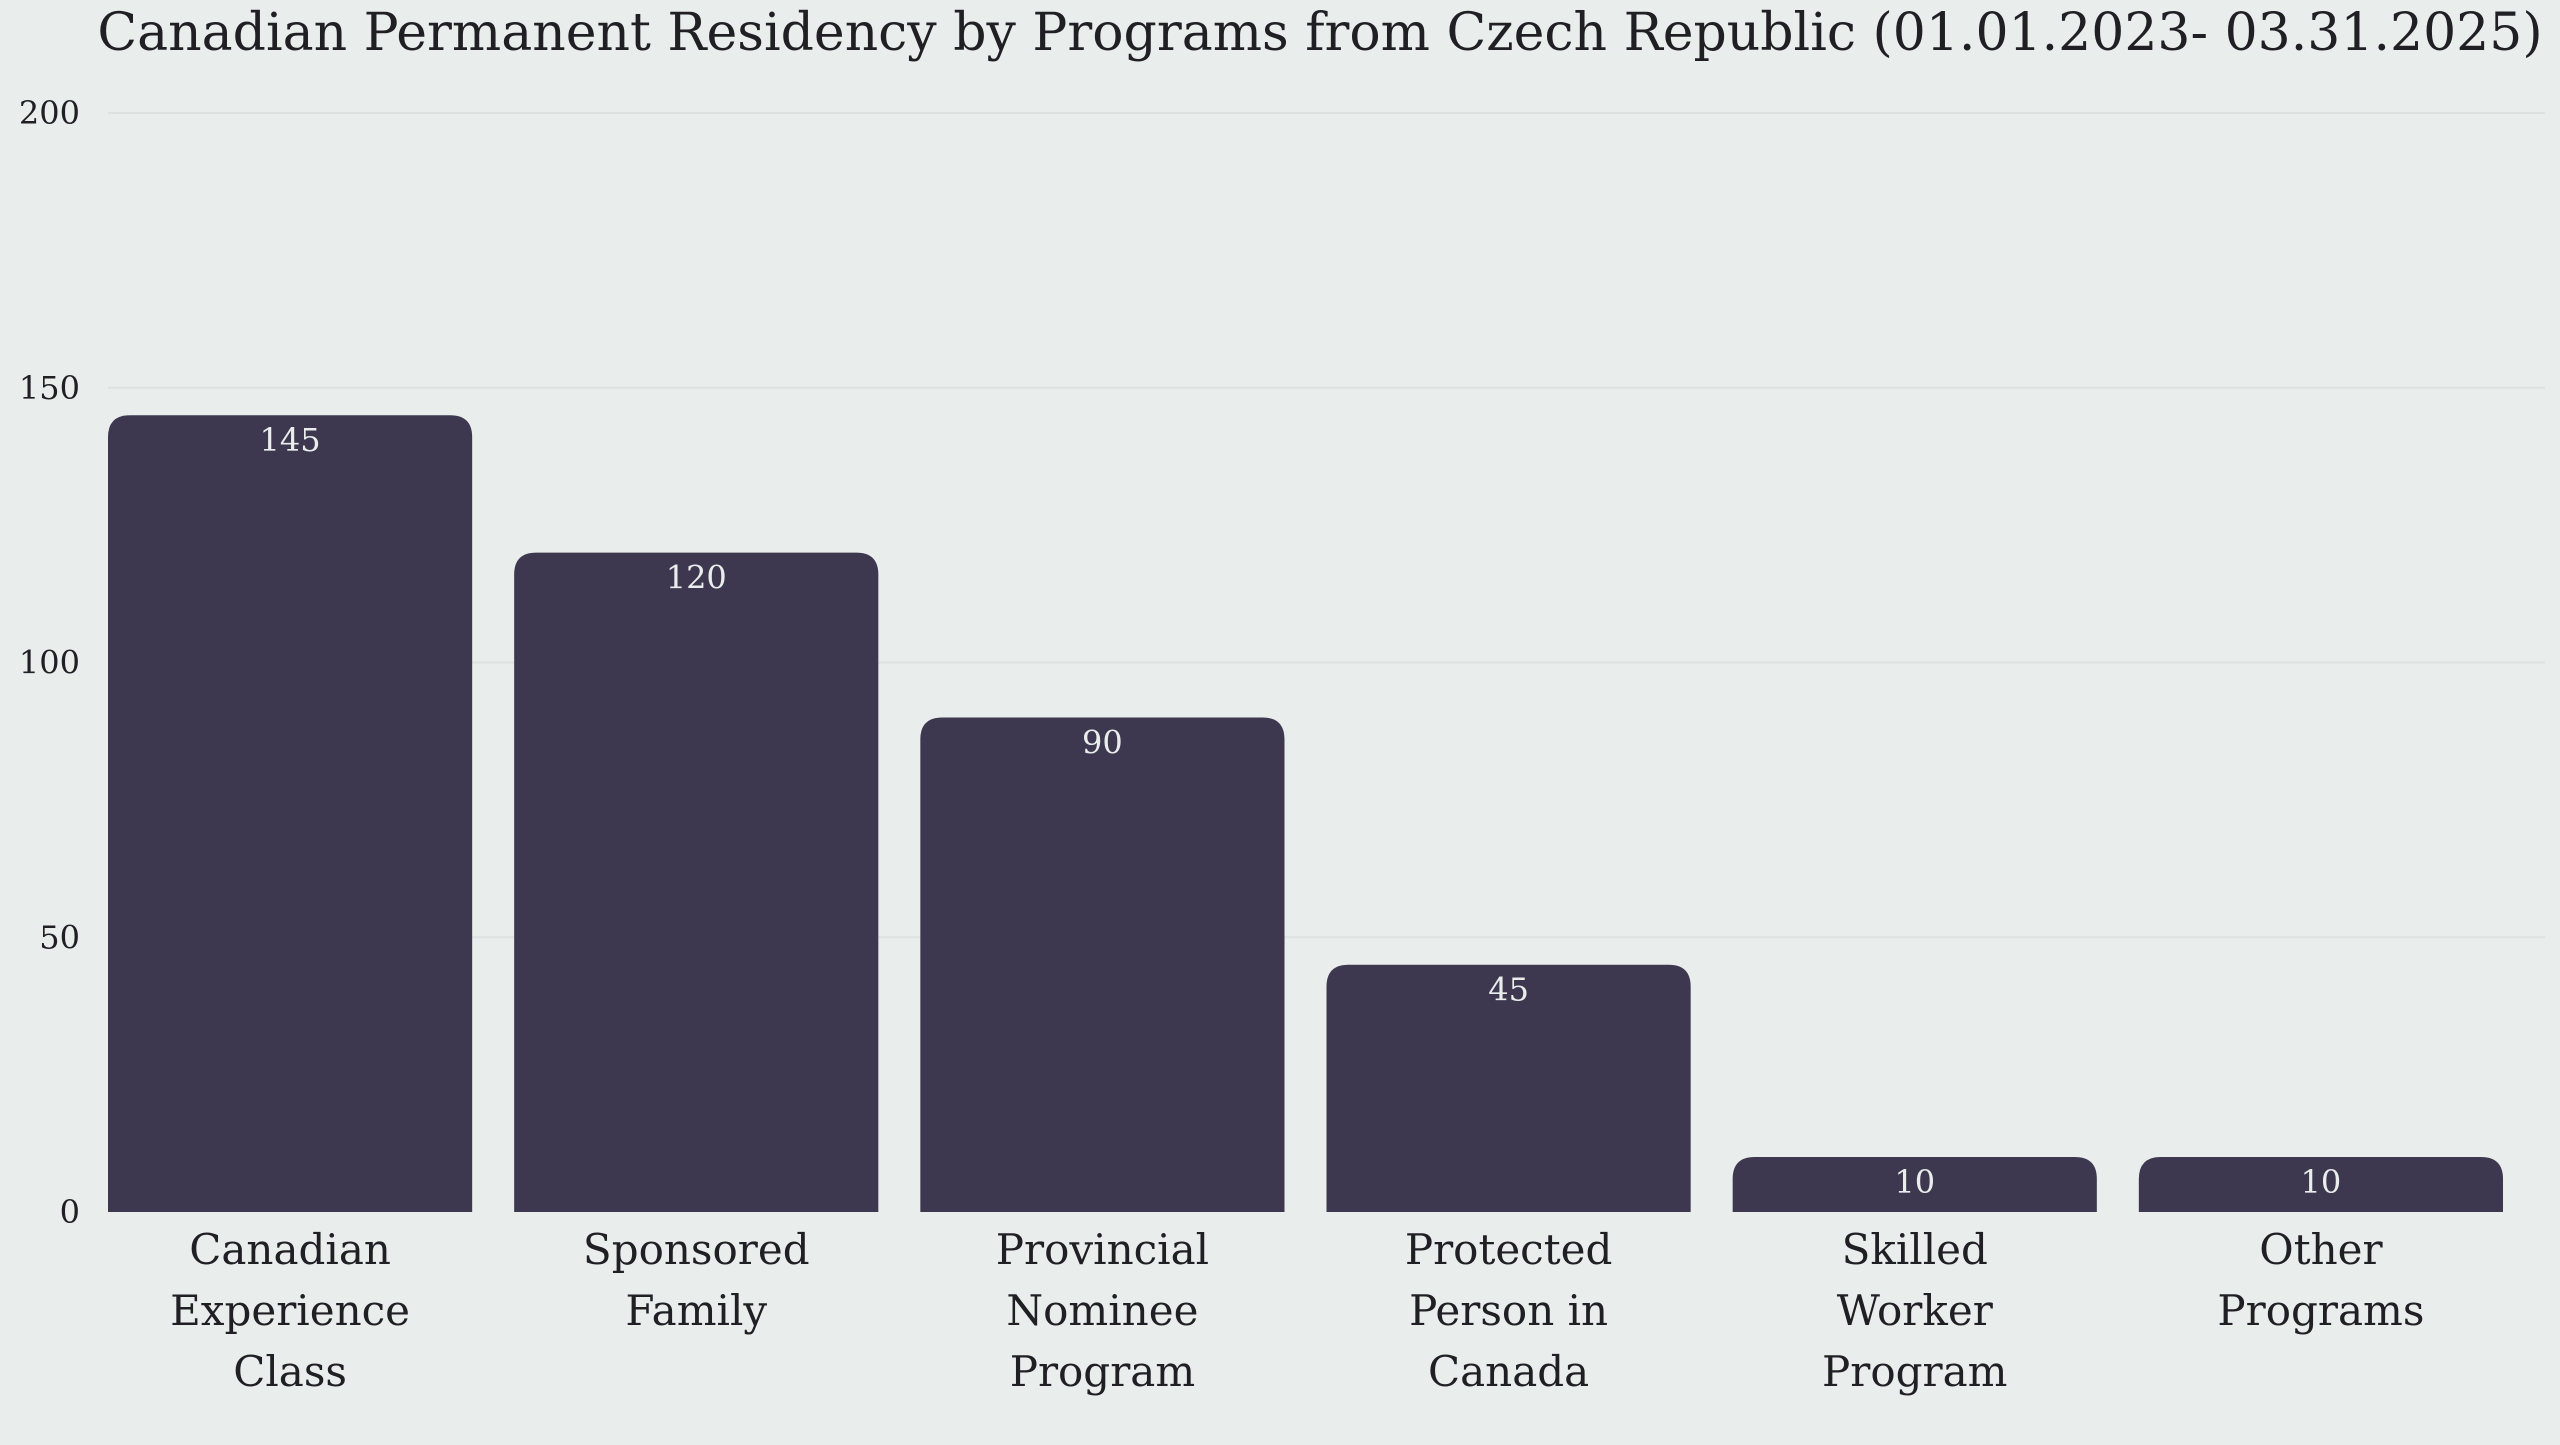  Describe the element at coordinates (1915, 1249) in the screenshot. I see `x-category-label-line: Skilled` at that location.